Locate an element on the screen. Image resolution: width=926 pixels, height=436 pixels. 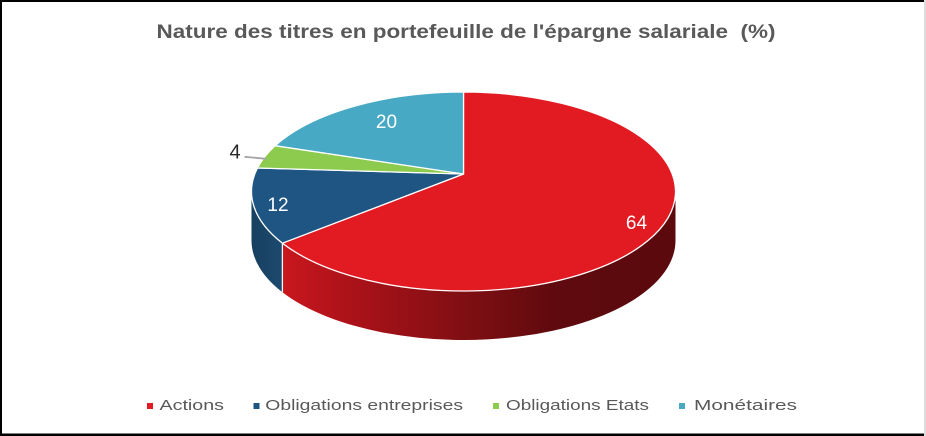
svg-text: 64 is located at coordinates (637, 223).